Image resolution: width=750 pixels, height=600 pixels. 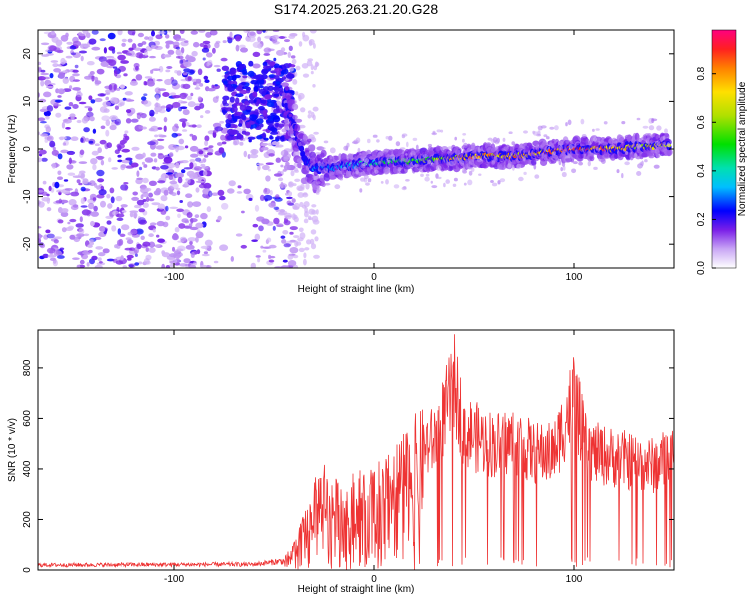 What do you see at coordinates (356, 289) in the screenshot?
I see `spectrogram-xlabel: Height of straight line (km)` at bounding box center [356, 289].